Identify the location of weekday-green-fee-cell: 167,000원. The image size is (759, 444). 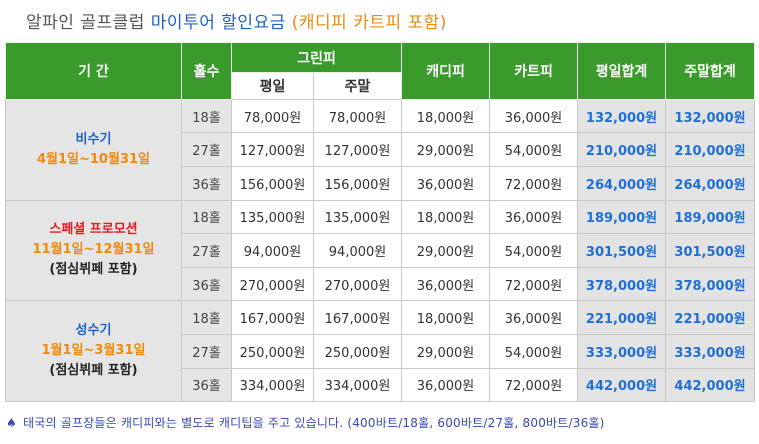
(272, 317).